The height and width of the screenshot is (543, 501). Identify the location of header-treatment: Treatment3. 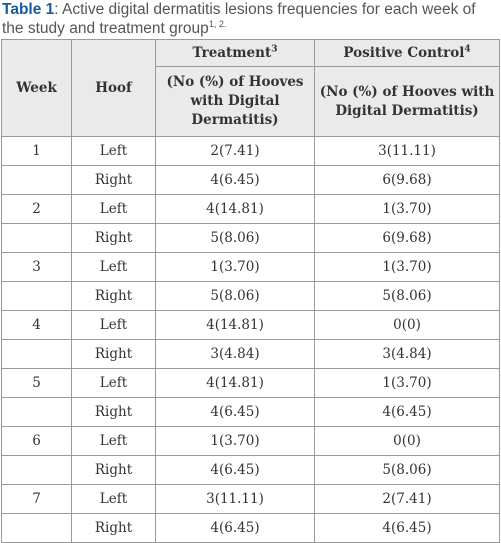
(235, 53).